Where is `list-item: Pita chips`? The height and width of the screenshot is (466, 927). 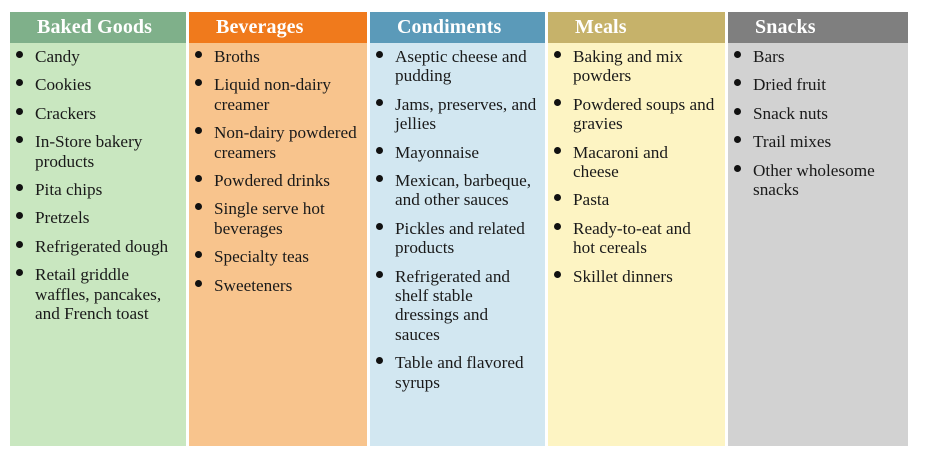 list-item: Pita chips is located at coordinates (98, 189).